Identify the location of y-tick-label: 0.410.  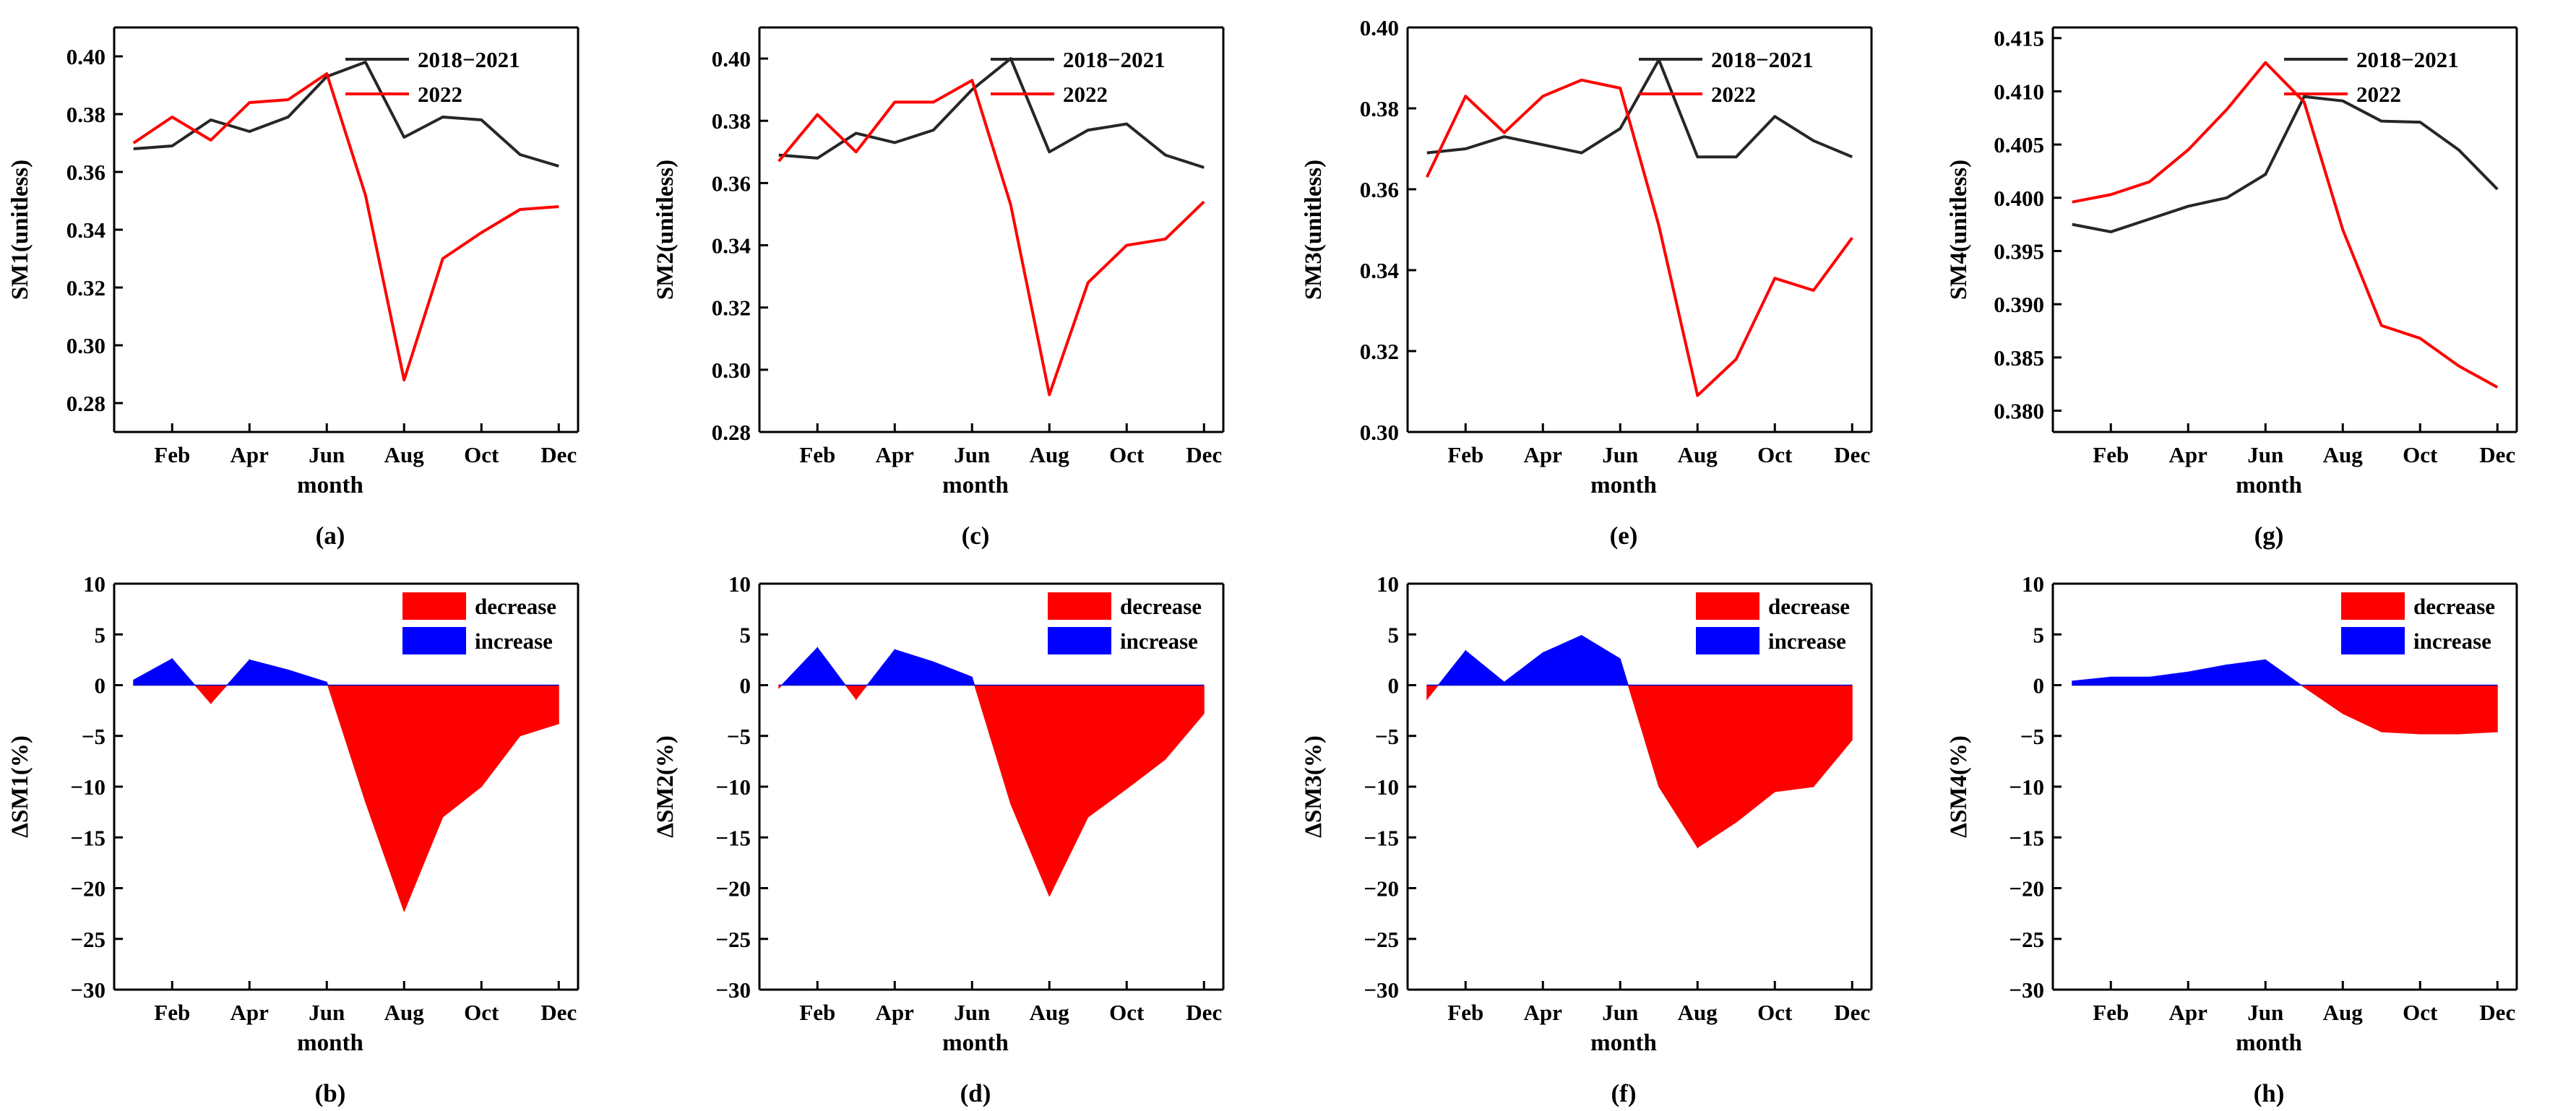
(2019, 91).